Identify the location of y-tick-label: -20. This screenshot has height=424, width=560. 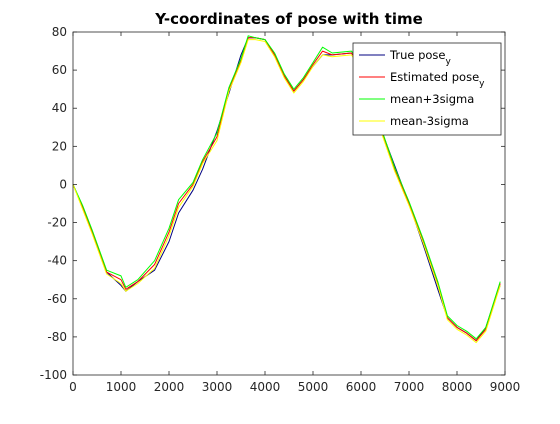
(57, 223).